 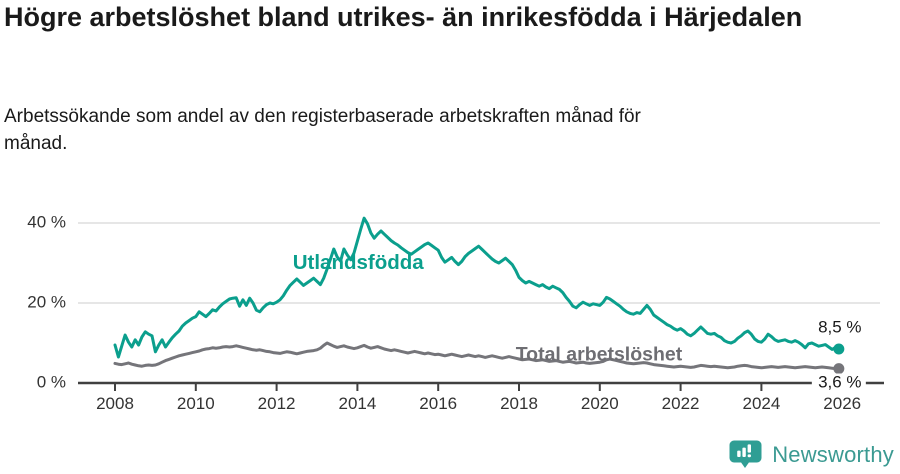 I want to click on x-tick-label: 2008, so click(x=115, y=403).